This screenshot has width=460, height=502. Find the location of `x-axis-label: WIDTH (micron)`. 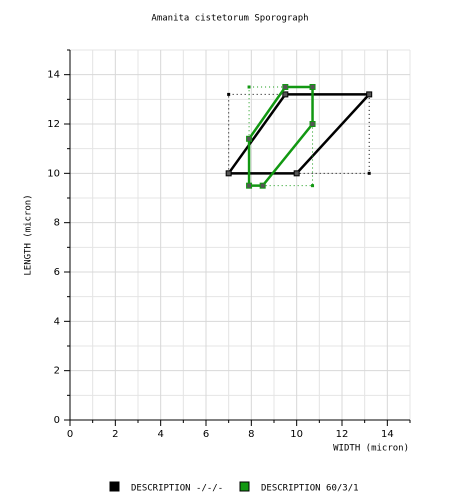

x-axis-label: WIDTH (micron) is located at coordinates (371, 449).